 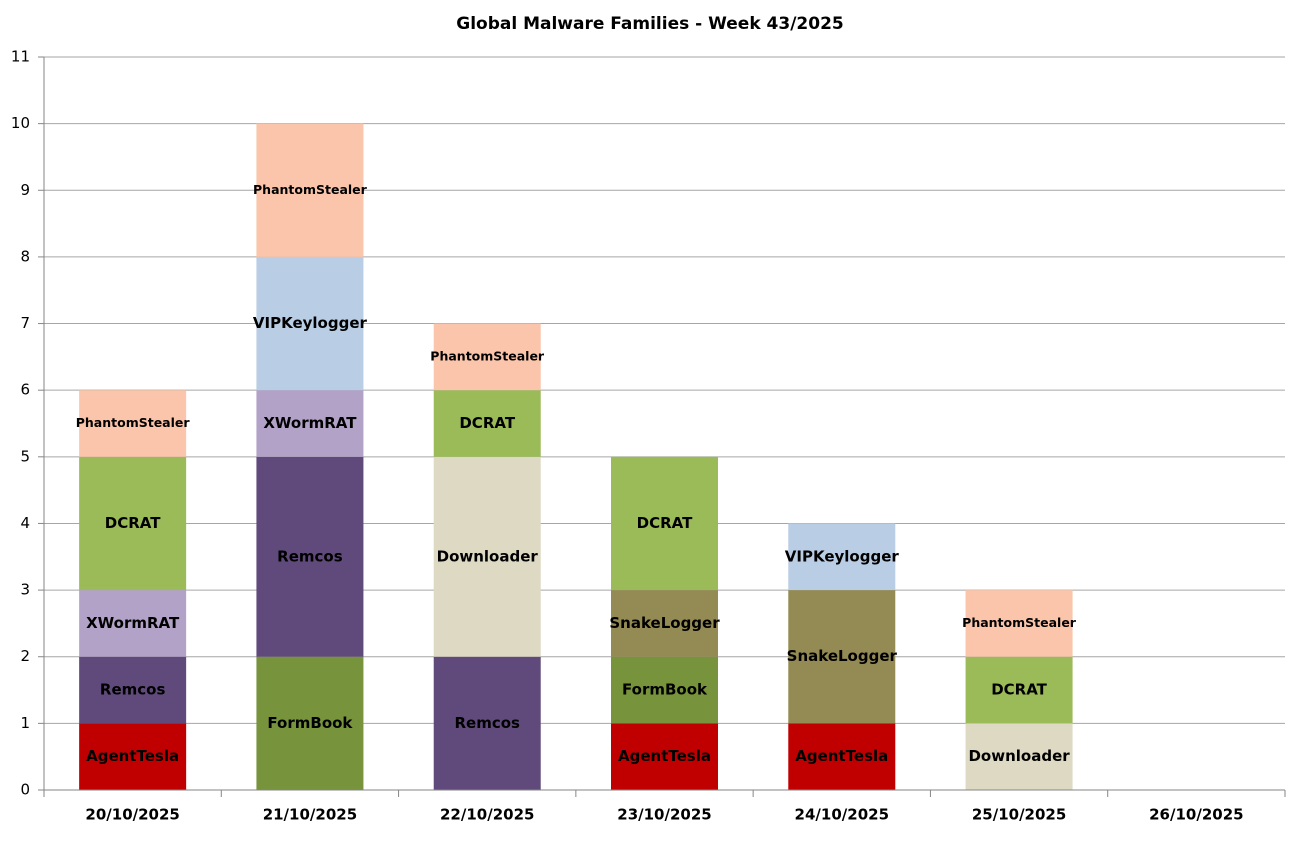 What do you see at coordinates (25, 323) in the screenshot?
I see `y-tick-label: 7` at bounding box center [25, 323].